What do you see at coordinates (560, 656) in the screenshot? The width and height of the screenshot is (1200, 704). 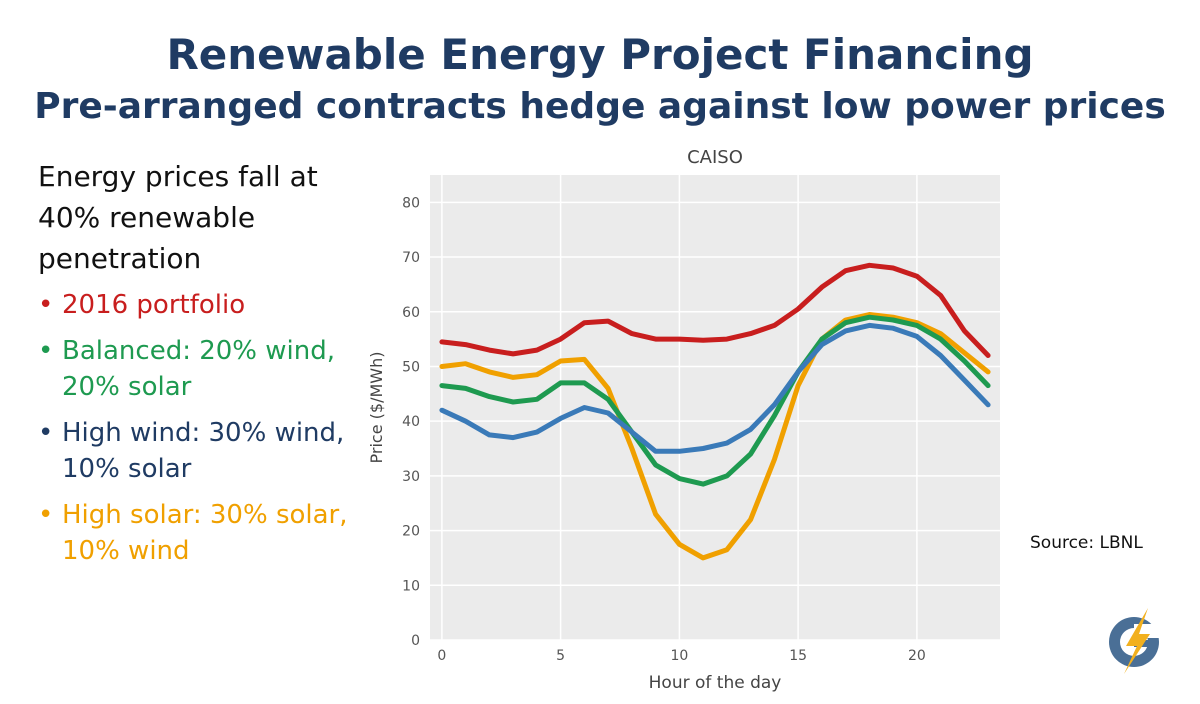 I see `x-tick-label: 5` at bounding box center [560, 656].